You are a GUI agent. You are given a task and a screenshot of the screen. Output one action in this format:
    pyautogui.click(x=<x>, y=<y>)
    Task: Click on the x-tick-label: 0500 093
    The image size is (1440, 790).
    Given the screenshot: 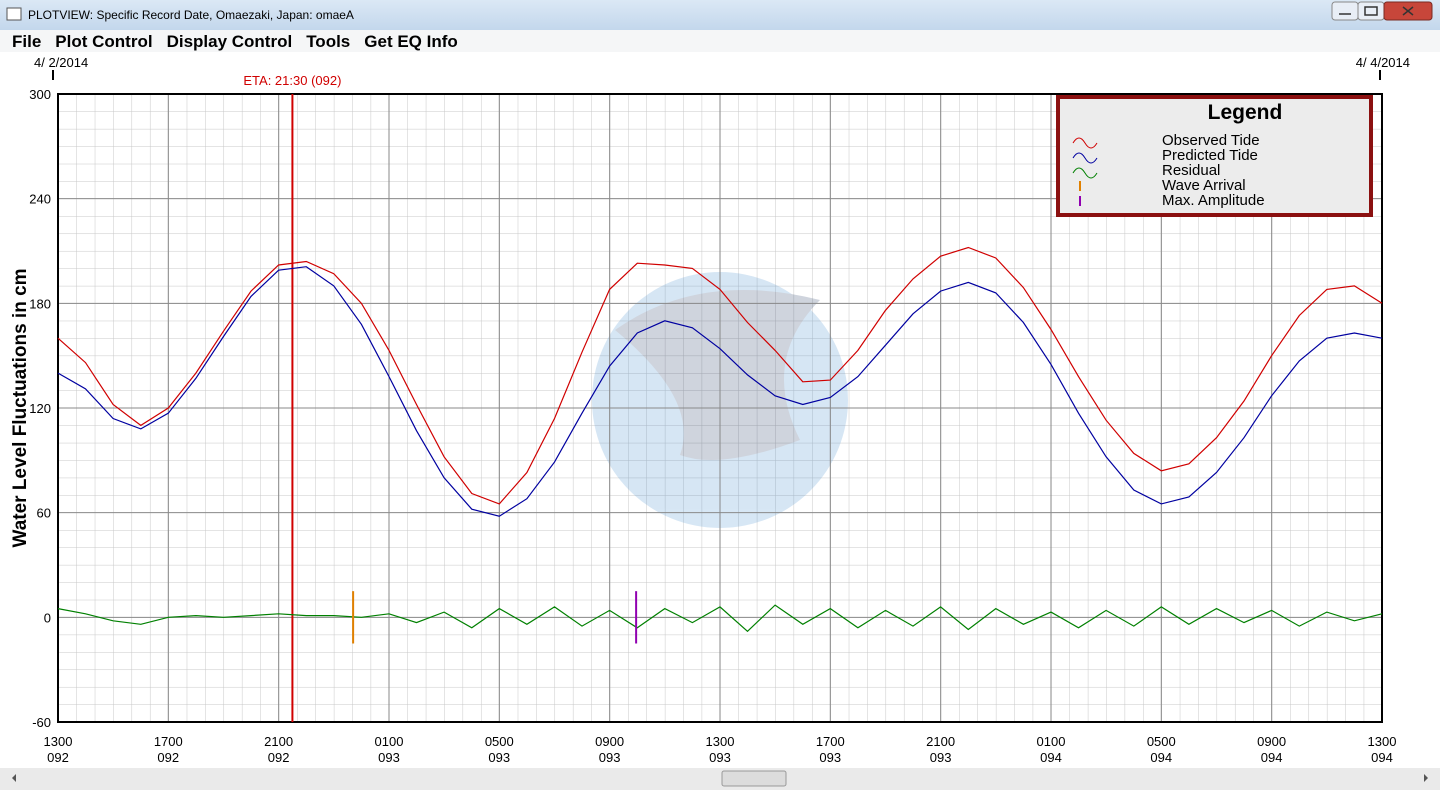 What is the action you would take?
    pyautogui.click(x=499, y=749)
    